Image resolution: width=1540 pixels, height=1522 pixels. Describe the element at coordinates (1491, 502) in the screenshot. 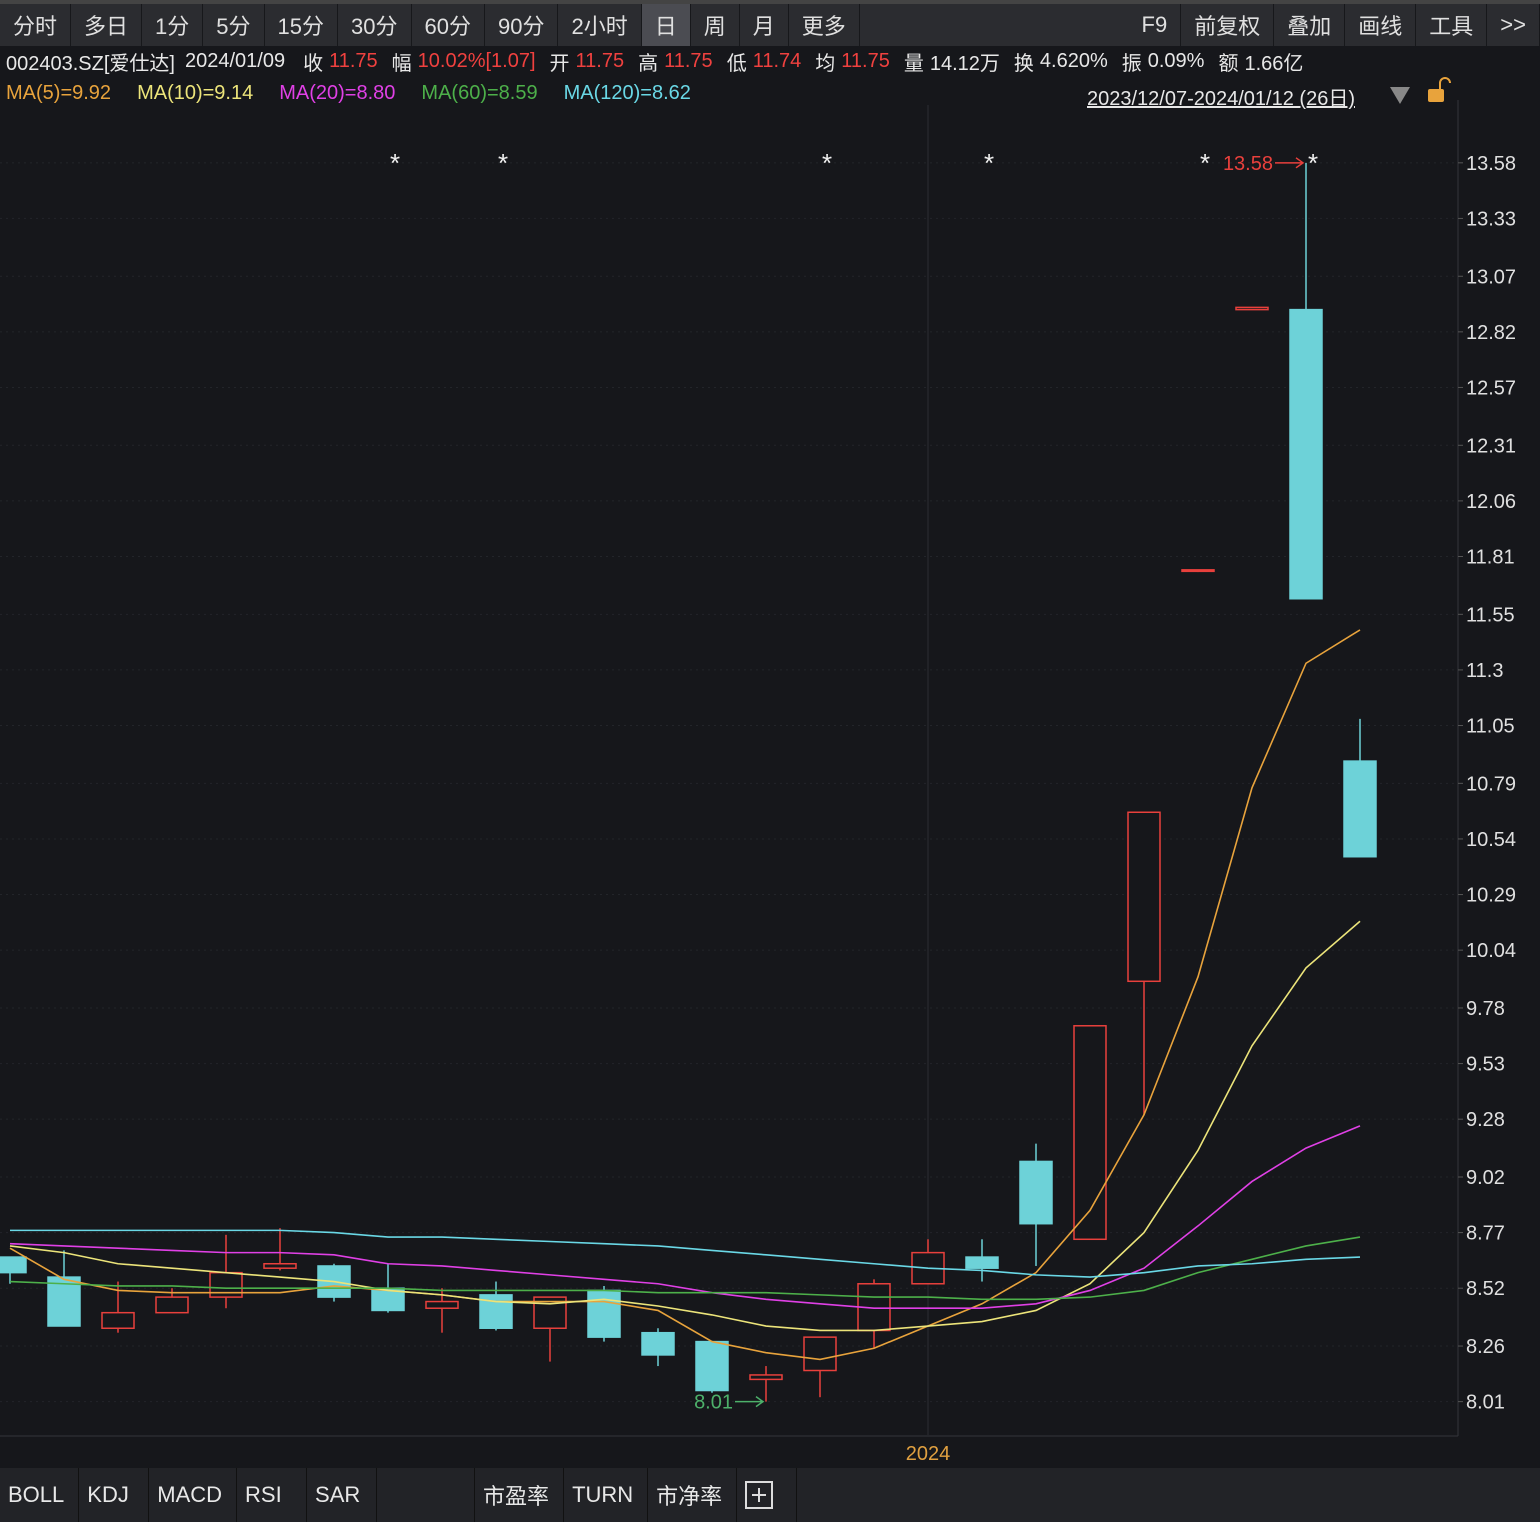

I see `y-tick-label: 12.06` at that location.